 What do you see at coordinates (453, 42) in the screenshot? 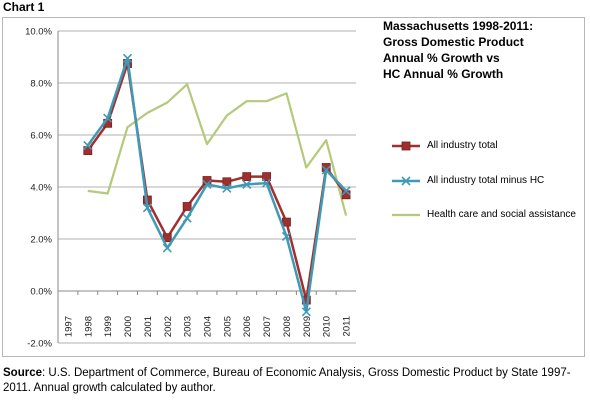
I see `chart-title-line: Gross Domestic Product` at bounding box center [453, 42].